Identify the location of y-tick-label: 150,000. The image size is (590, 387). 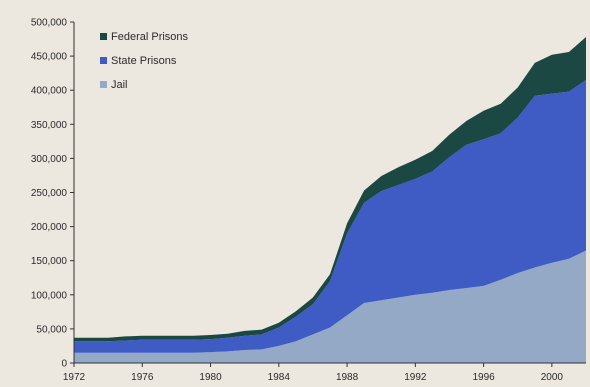
(49, 261).